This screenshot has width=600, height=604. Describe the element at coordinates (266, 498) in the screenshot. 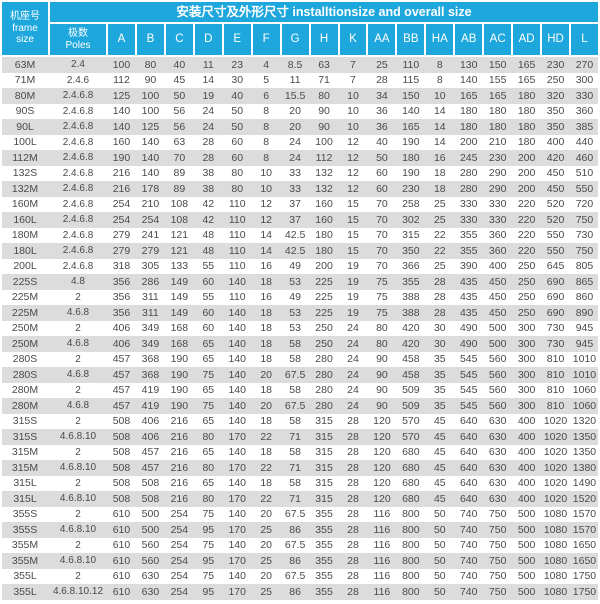

I see `dim-cell: 22` at that location.